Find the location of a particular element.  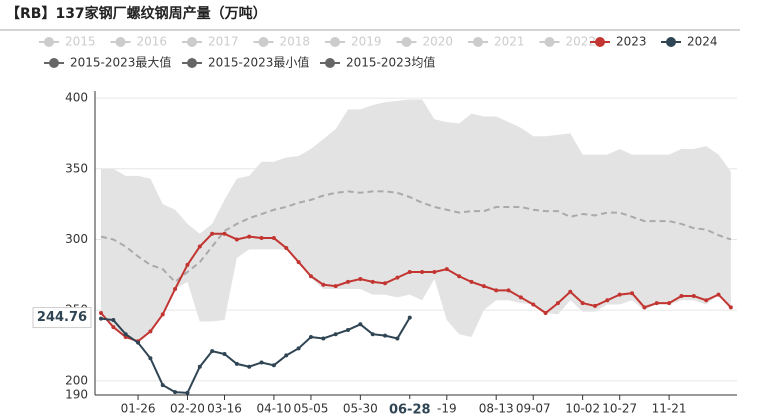

y-tick-label: 350 is located at coordinates (76, 168).